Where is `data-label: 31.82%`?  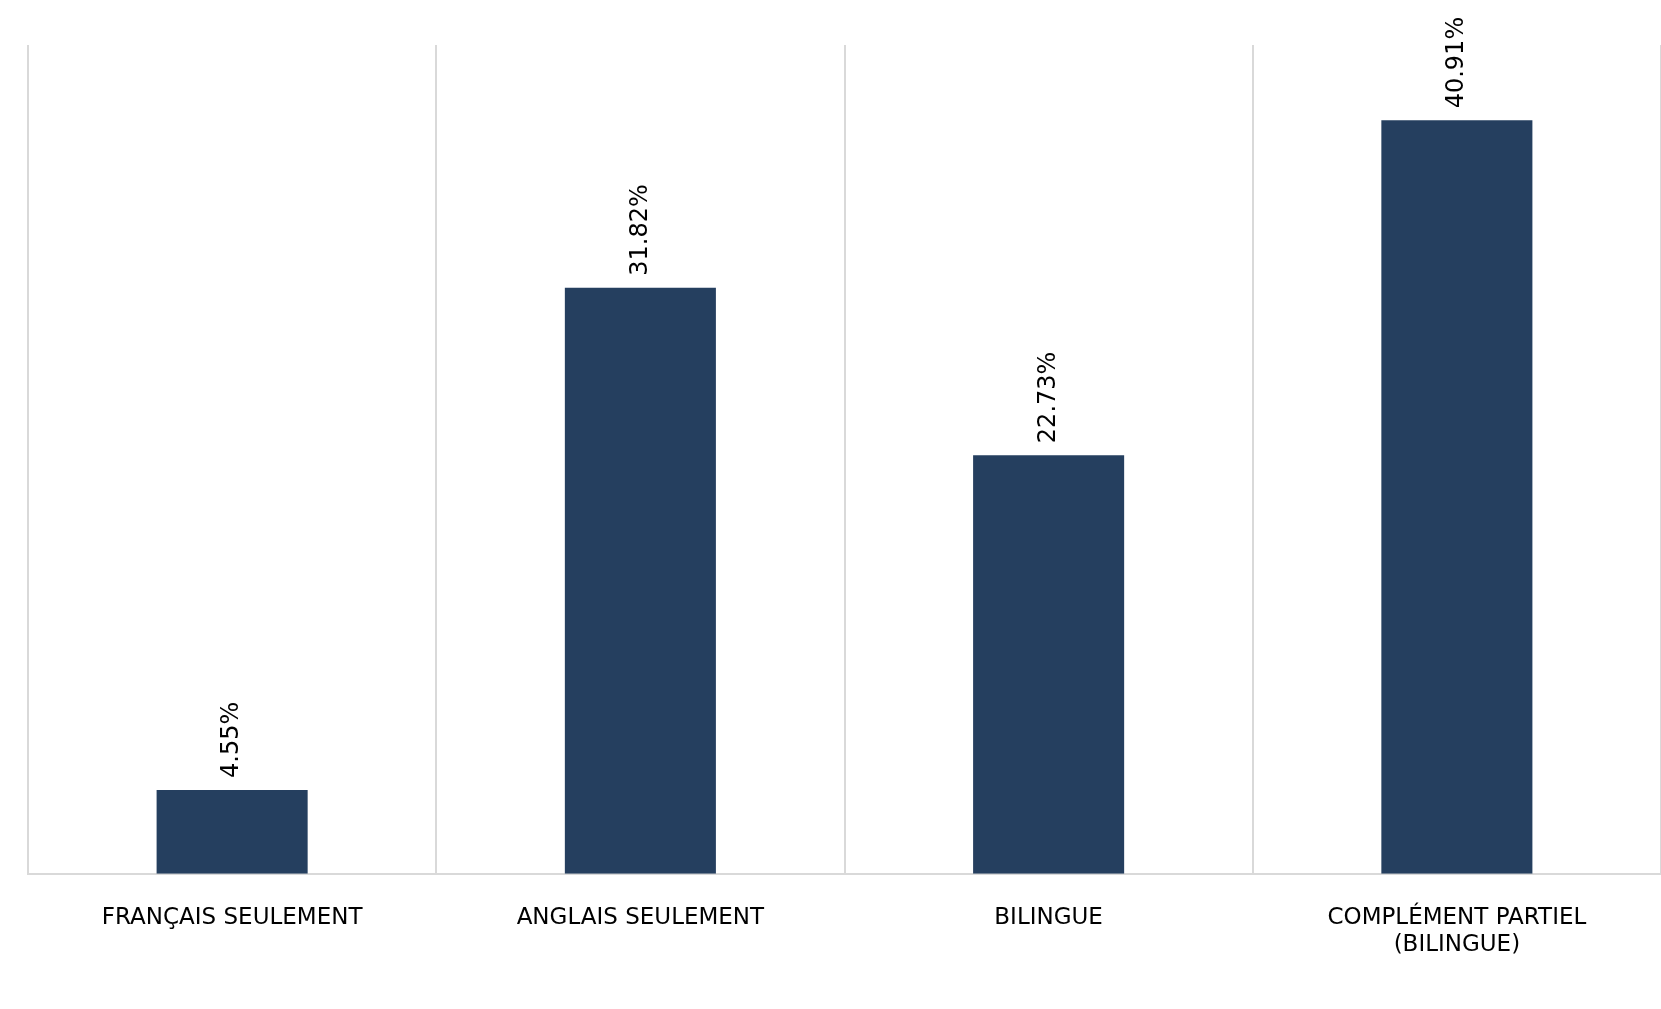
data-label: 31.82% is located at coordinates (638, 230).